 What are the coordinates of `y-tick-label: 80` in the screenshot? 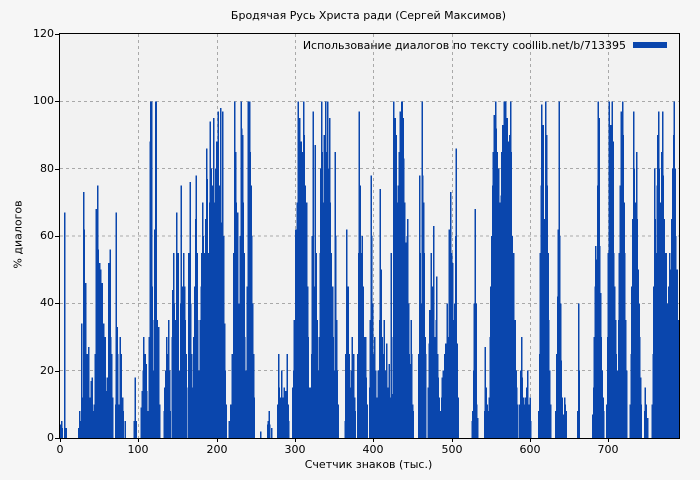 It's located at (47, 168).